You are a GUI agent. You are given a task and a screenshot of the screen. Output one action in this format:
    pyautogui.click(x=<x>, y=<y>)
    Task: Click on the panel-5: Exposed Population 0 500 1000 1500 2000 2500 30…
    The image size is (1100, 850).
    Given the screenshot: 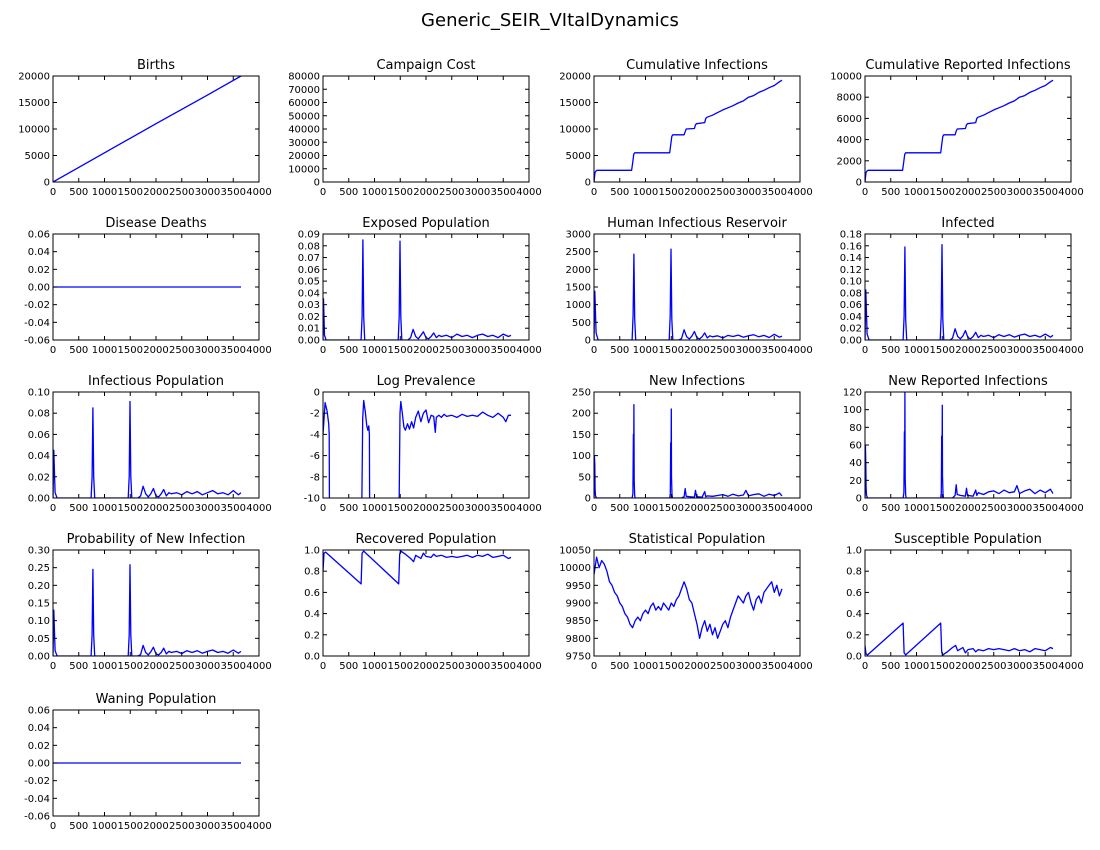 What is the action you would take?
    pyautogui.click(x=420, y=286)
    